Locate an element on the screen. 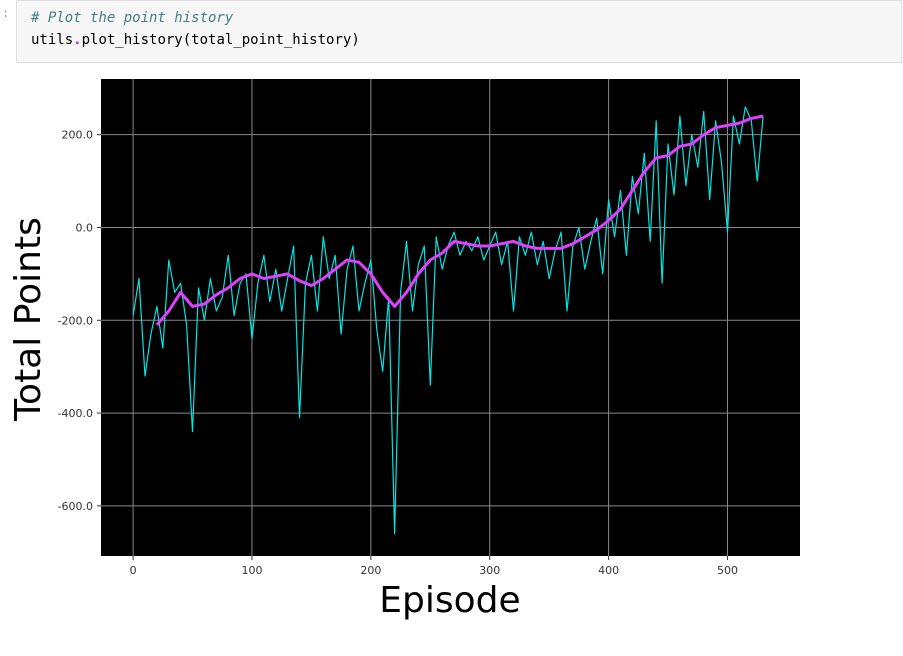 This screenshot has width=903, height=656. x-tick-label: 200 is located at coordinates (370, 570).